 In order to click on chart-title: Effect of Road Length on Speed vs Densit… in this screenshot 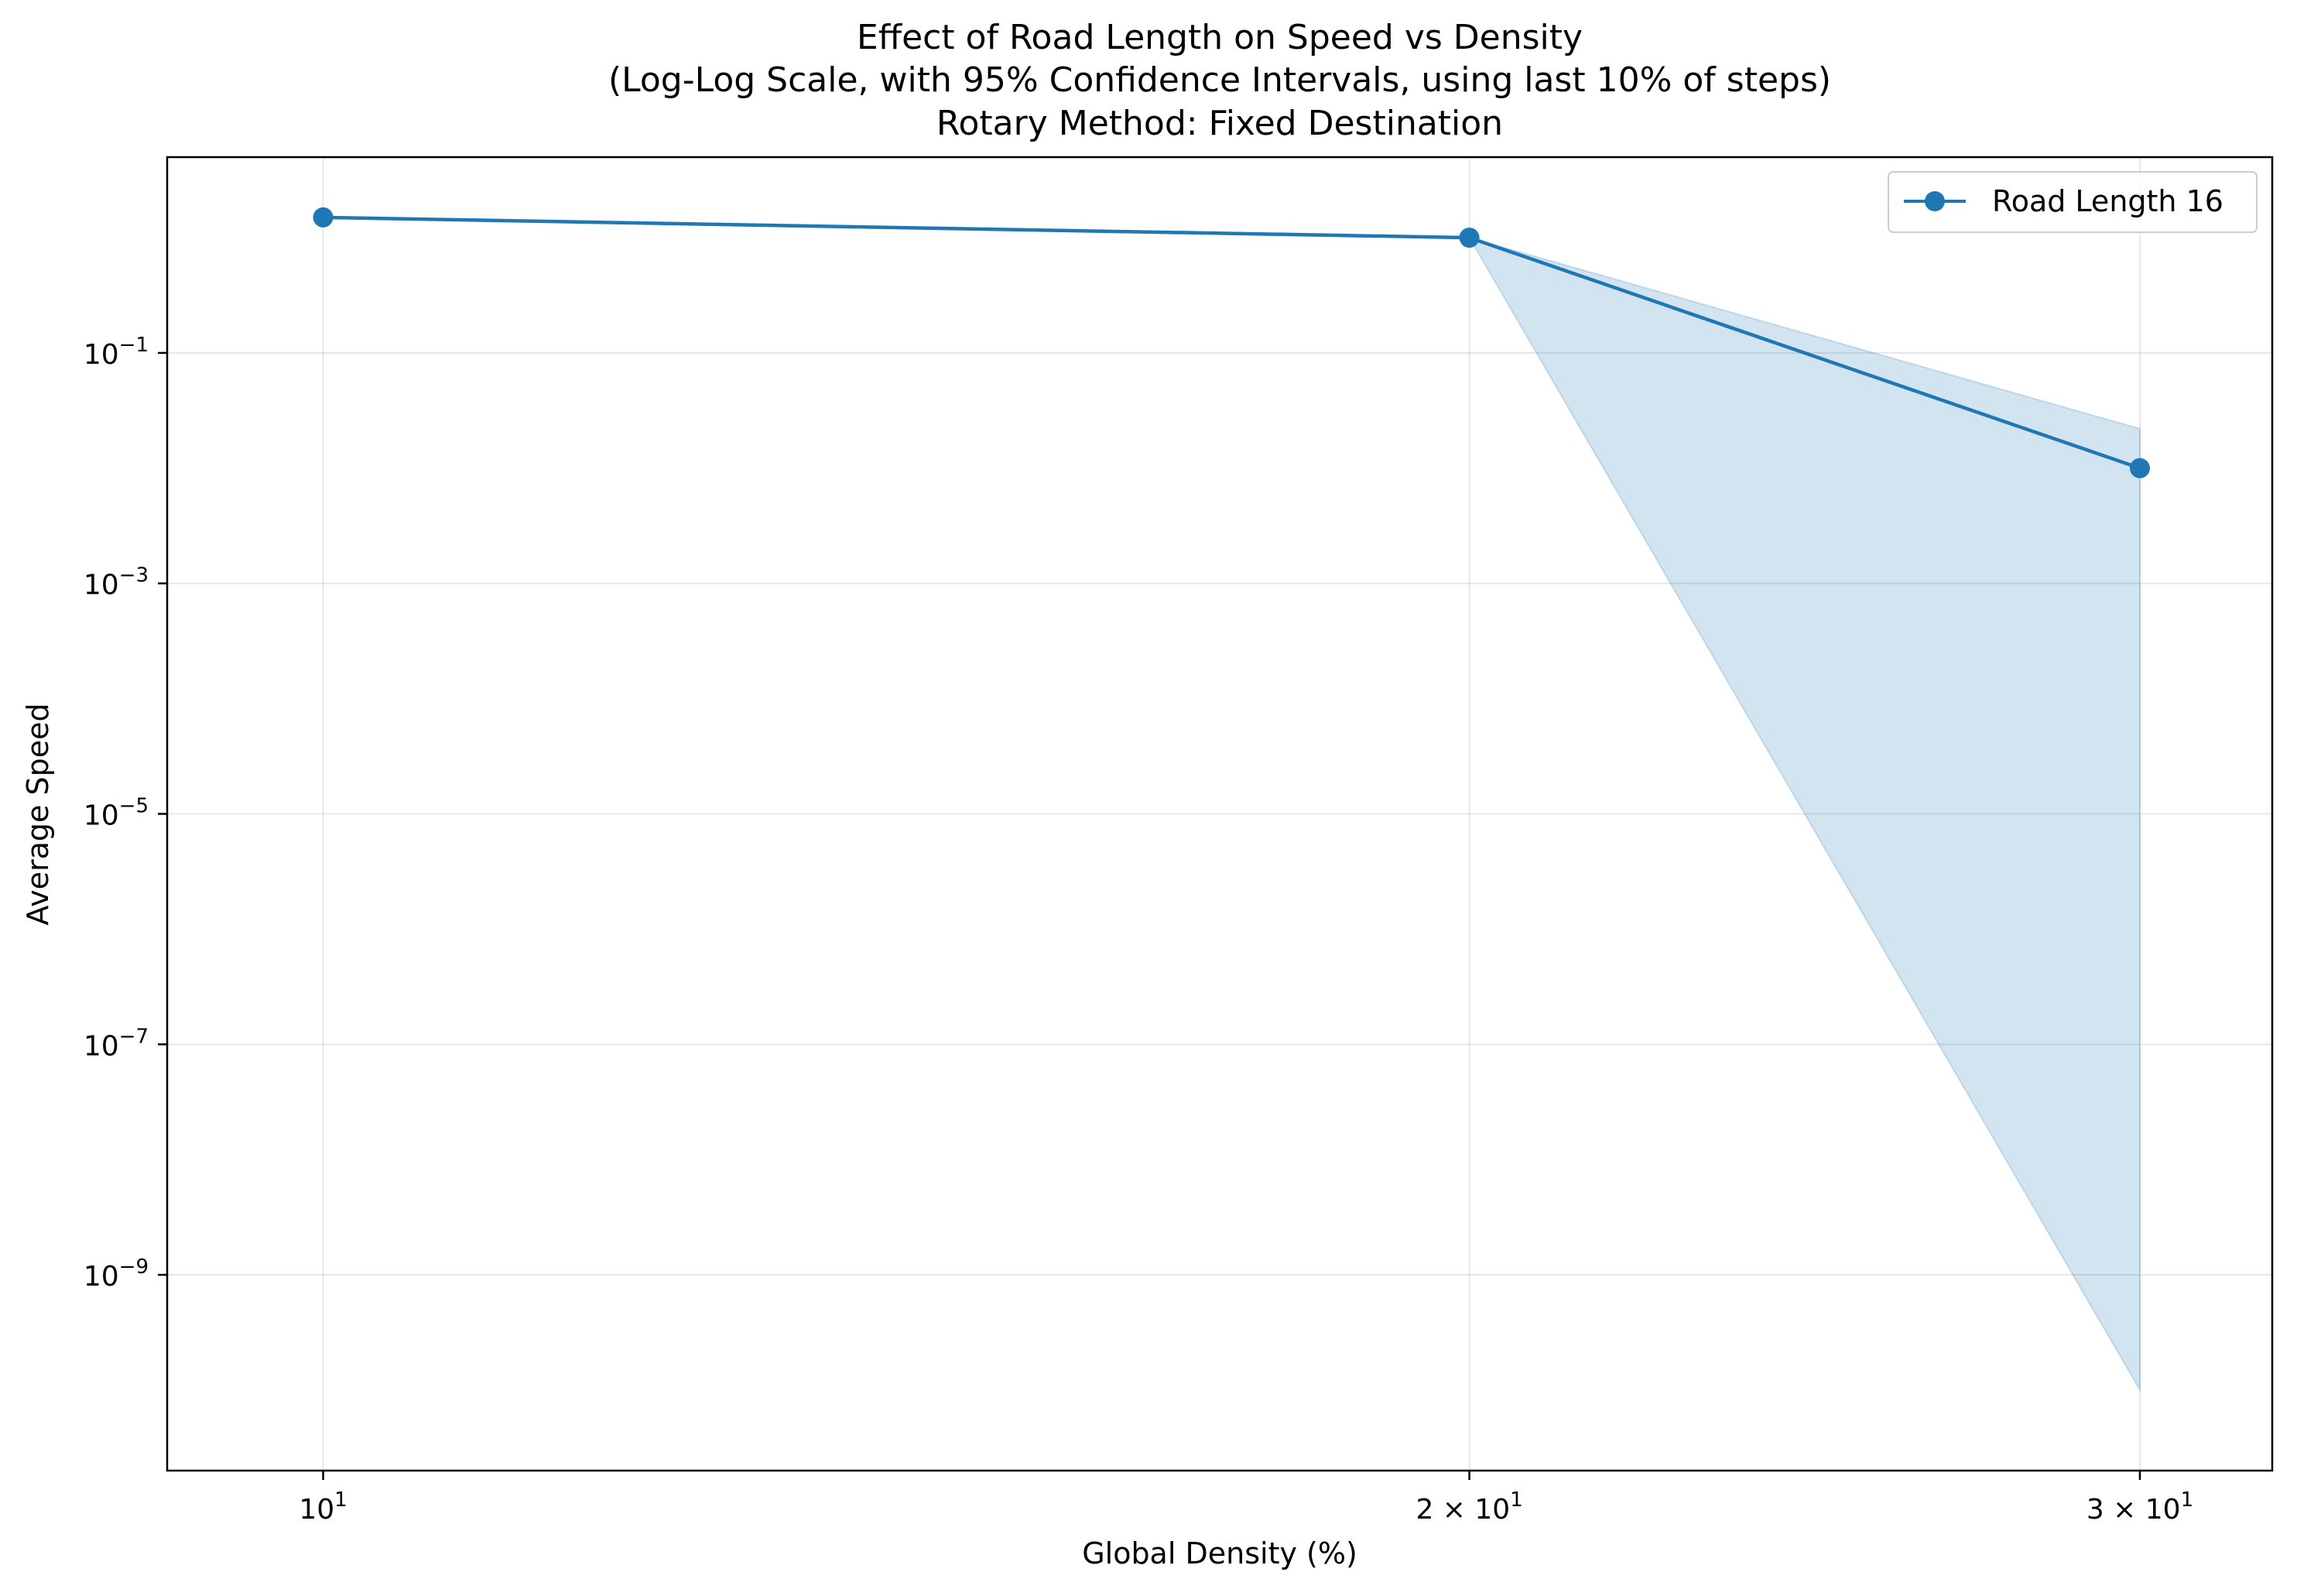, I will do `click(1219, 80)`.